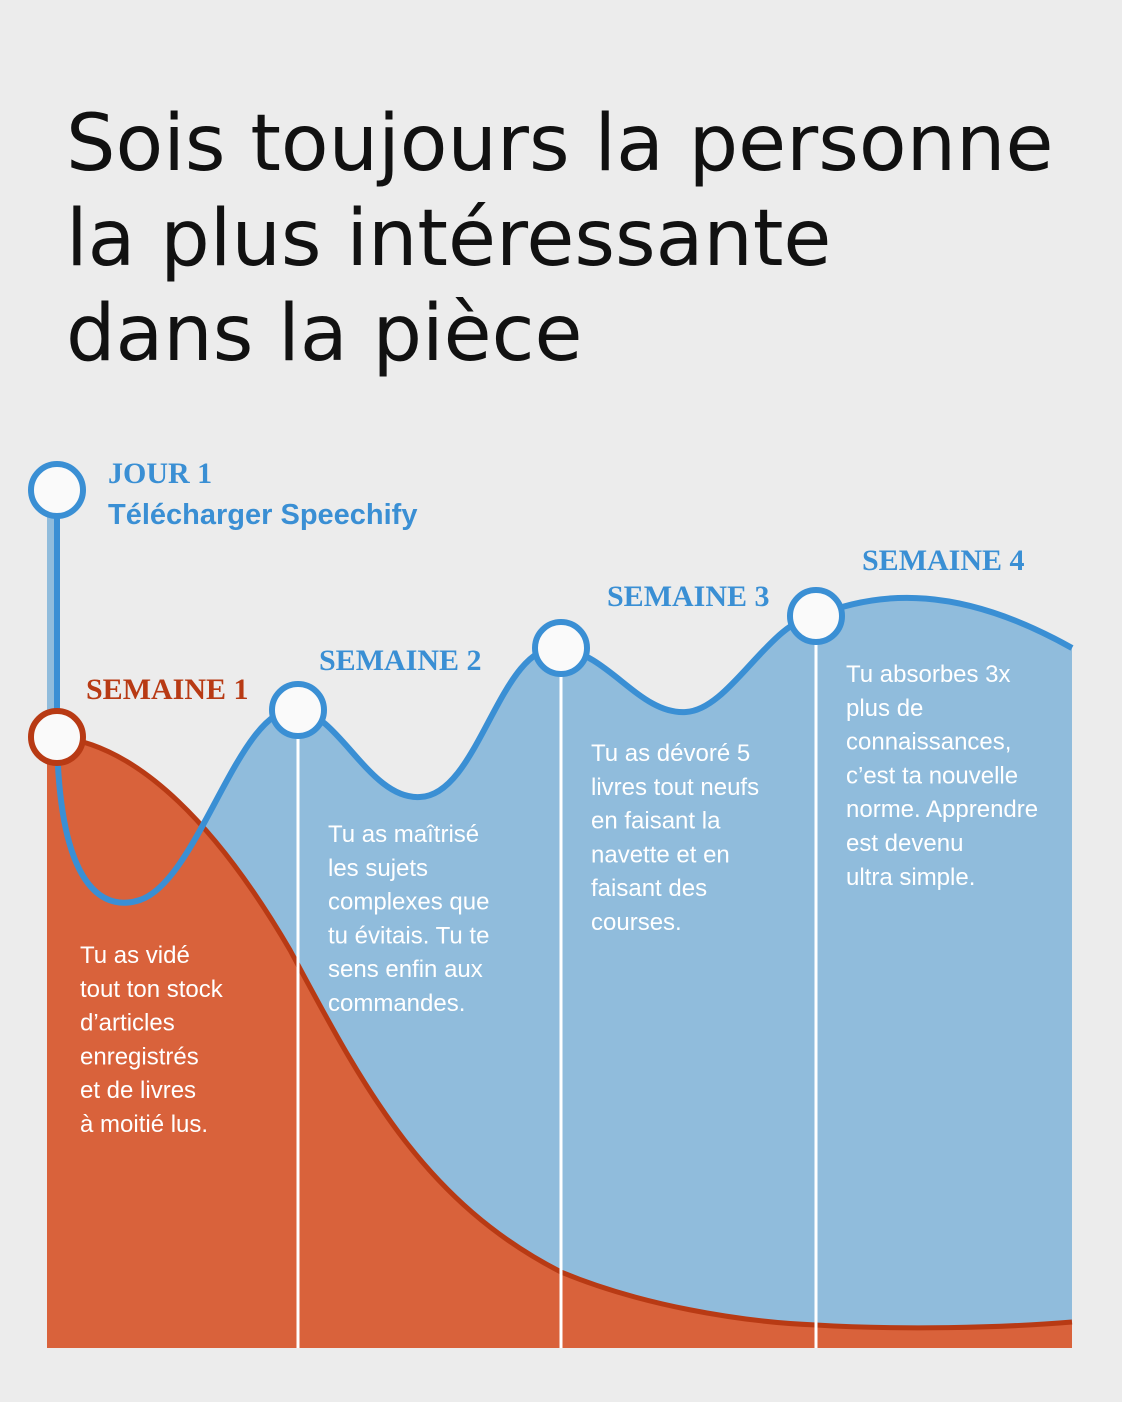 The image size is (1122, 1402). What do you see at coordinates (396, 1003) in the screenshot?
I see `milestone-text: commandes.` at bounding box center [396, 1003].